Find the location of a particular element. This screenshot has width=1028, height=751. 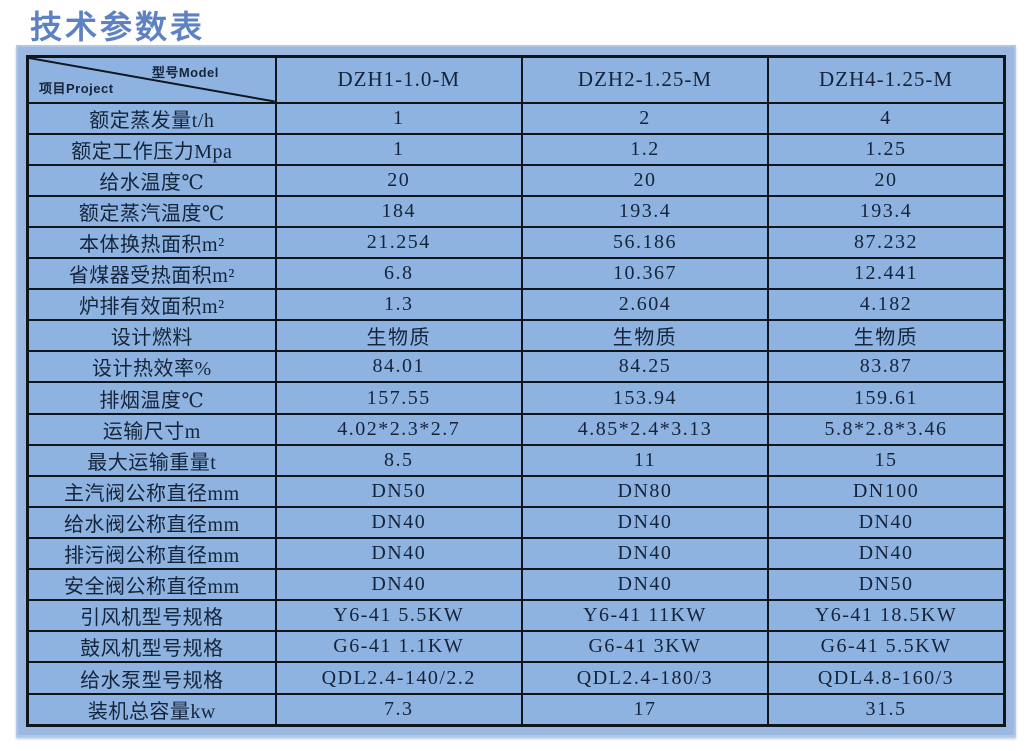

table-row: 引风机型号规格 Y6-41 5.5KW Y6-41 11KW Y6-41 18.5KW is located at coordinates (516, 616).